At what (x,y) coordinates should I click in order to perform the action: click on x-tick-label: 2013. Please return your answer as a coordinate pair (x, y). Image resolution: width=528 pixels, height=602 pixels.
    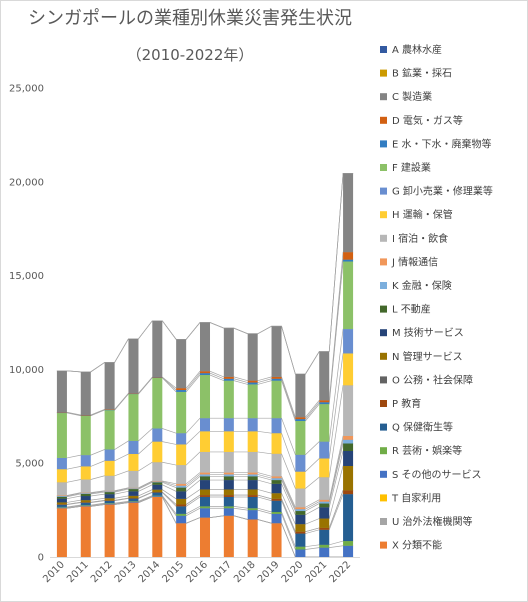
    Looking at the image, I should click on (126, 572).